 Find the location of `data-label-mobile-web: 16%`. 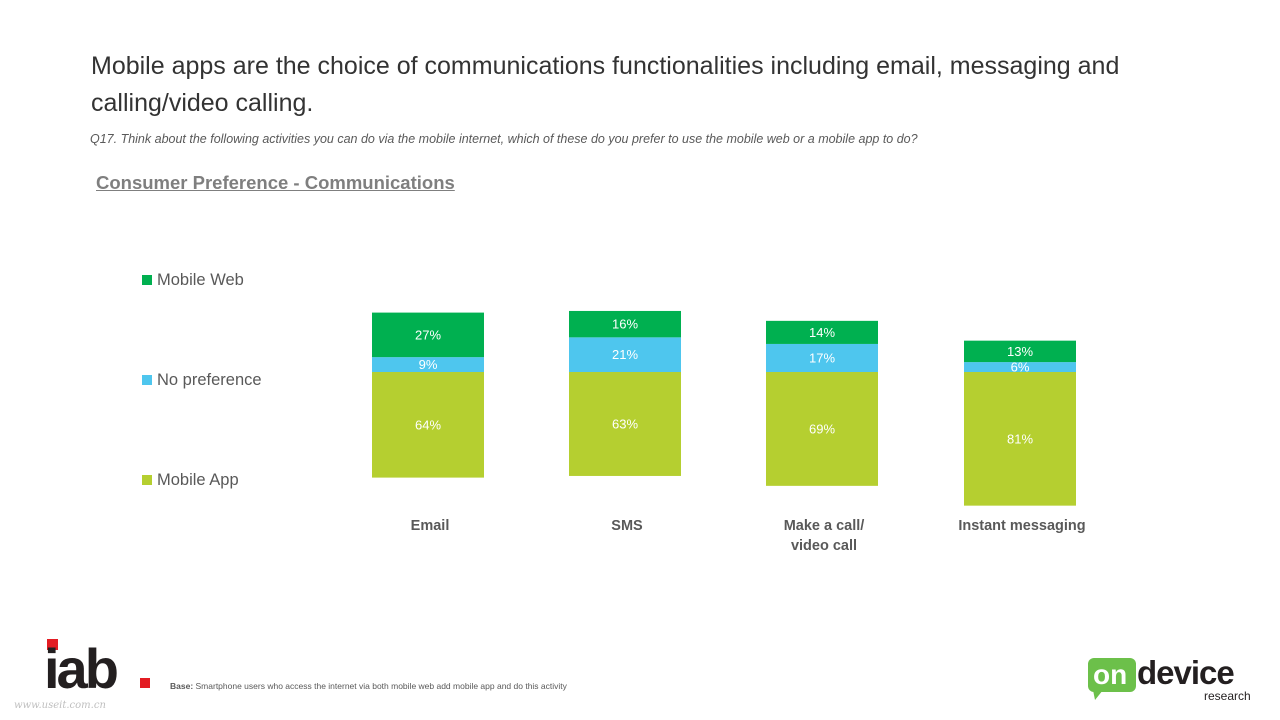

data-label-mobile-web: 16% is located at coordinates (625, 324).